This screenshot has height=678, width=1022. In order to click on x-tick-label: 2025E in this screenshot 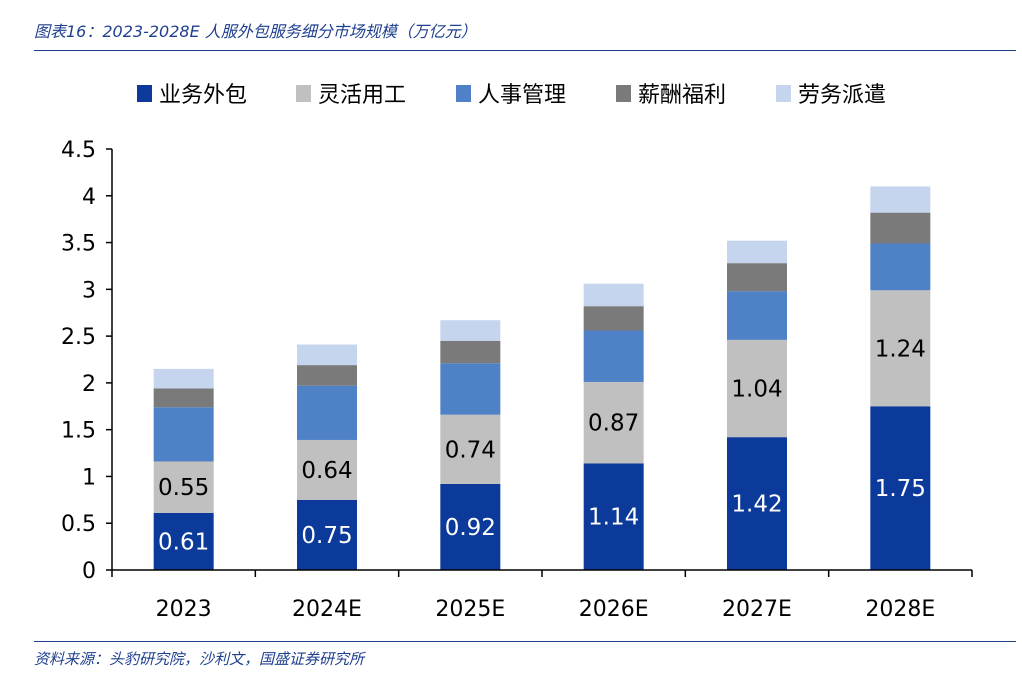, I will do `click(470, 609)`.